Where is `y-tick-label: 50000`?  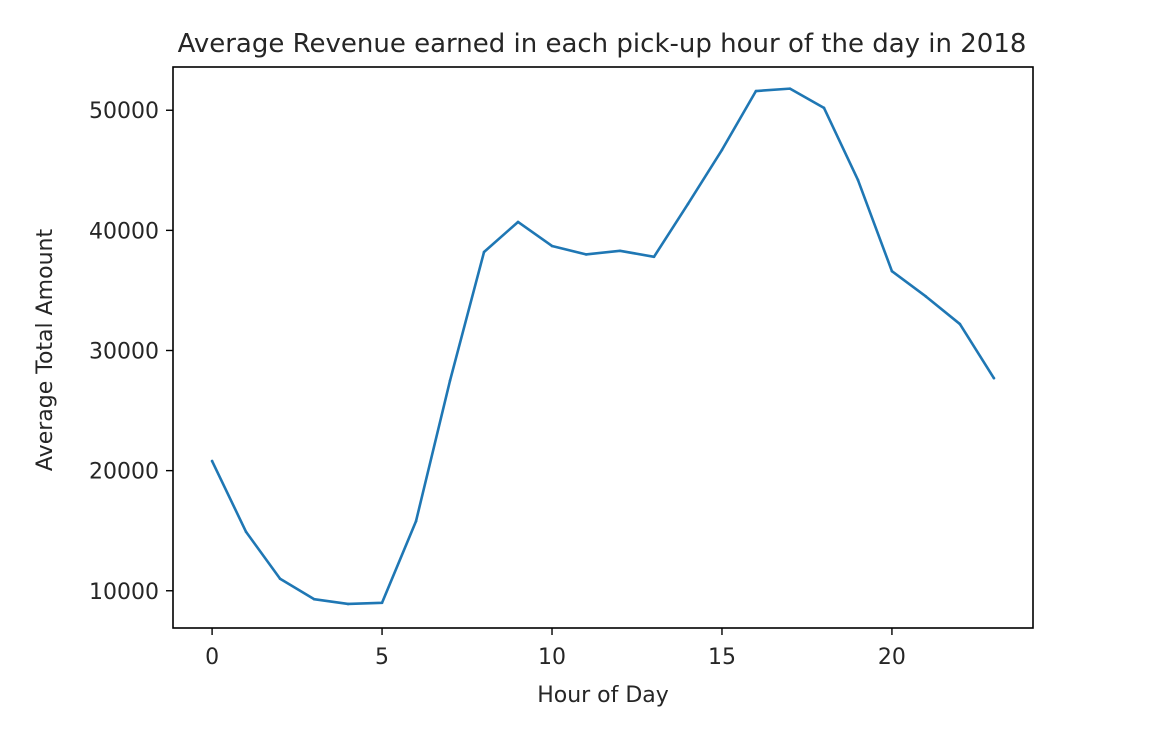
y-tick-label: 50000 is located at coordinates (124, 111).